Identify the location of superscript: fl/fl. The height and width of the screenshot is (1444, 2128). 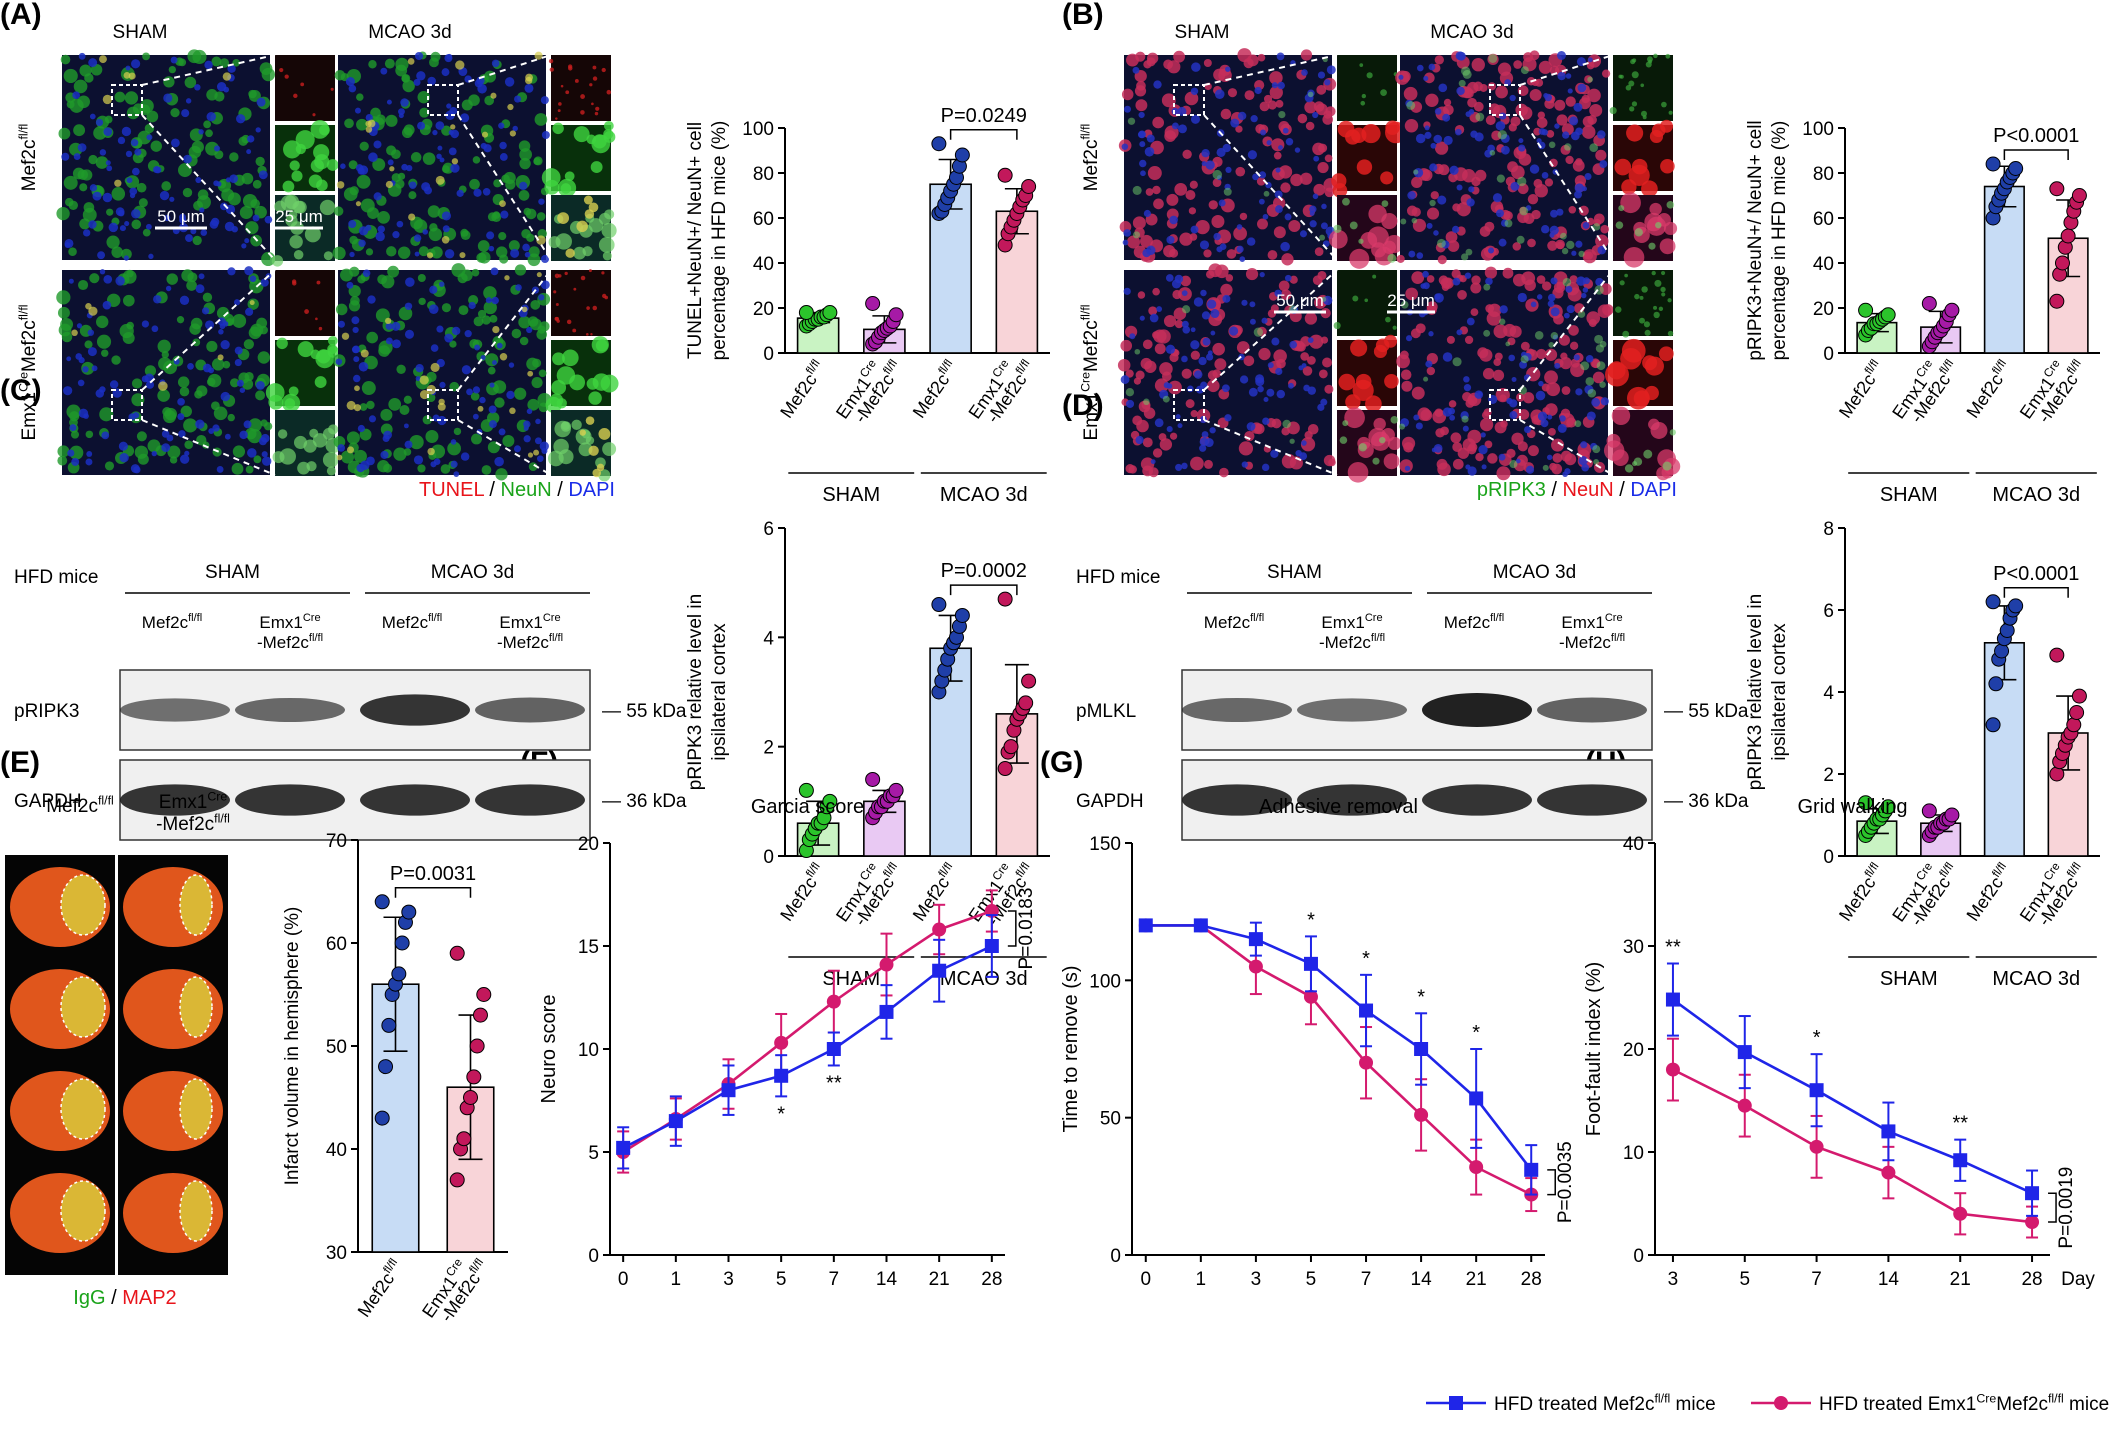
(1085, 132).